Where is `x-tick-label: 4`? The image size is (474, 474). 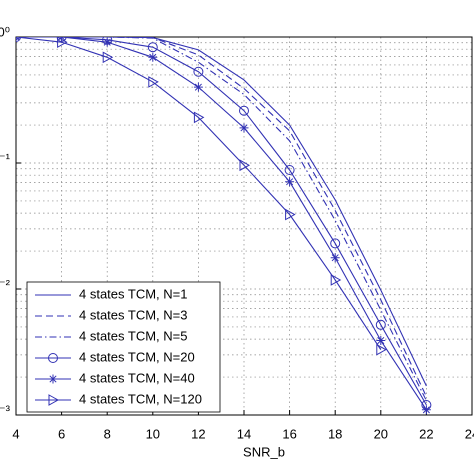 x-tick-label: 4 is located at coordinates (15, 433).